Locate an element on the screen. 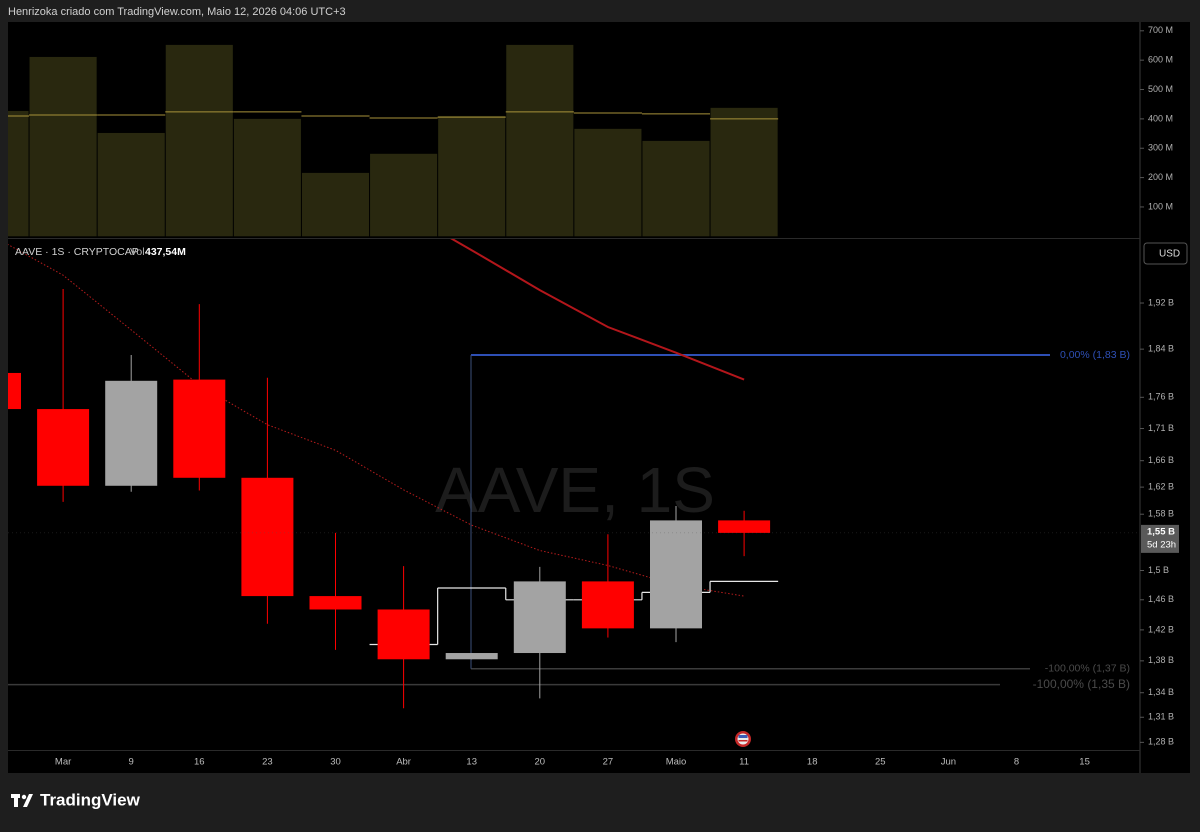 The height and width of the screenshot is (832, 1200). volume-tick-label: 500 M is located at coordinates (1160, 89).